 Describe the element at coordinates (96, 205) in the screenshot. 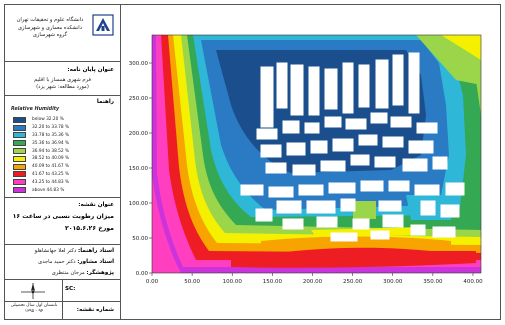

I see `map-title-heading: عنوان نقشه:` at that location.